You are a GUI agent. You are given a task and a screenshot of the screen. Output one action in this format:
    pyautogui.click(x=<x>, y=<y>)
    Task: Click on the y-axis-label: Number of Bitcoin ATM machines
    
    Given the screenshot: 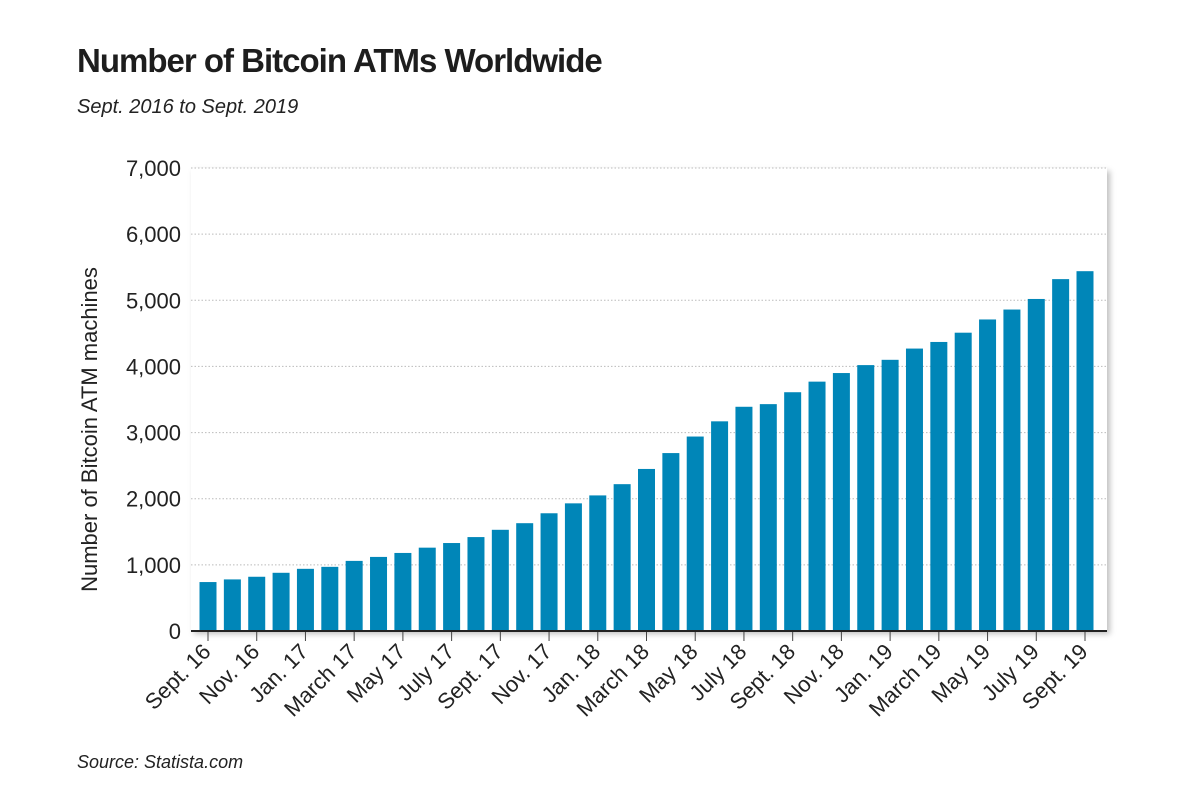 What is the action you would take?
    pyautogui.click(x=89, y=429)
    